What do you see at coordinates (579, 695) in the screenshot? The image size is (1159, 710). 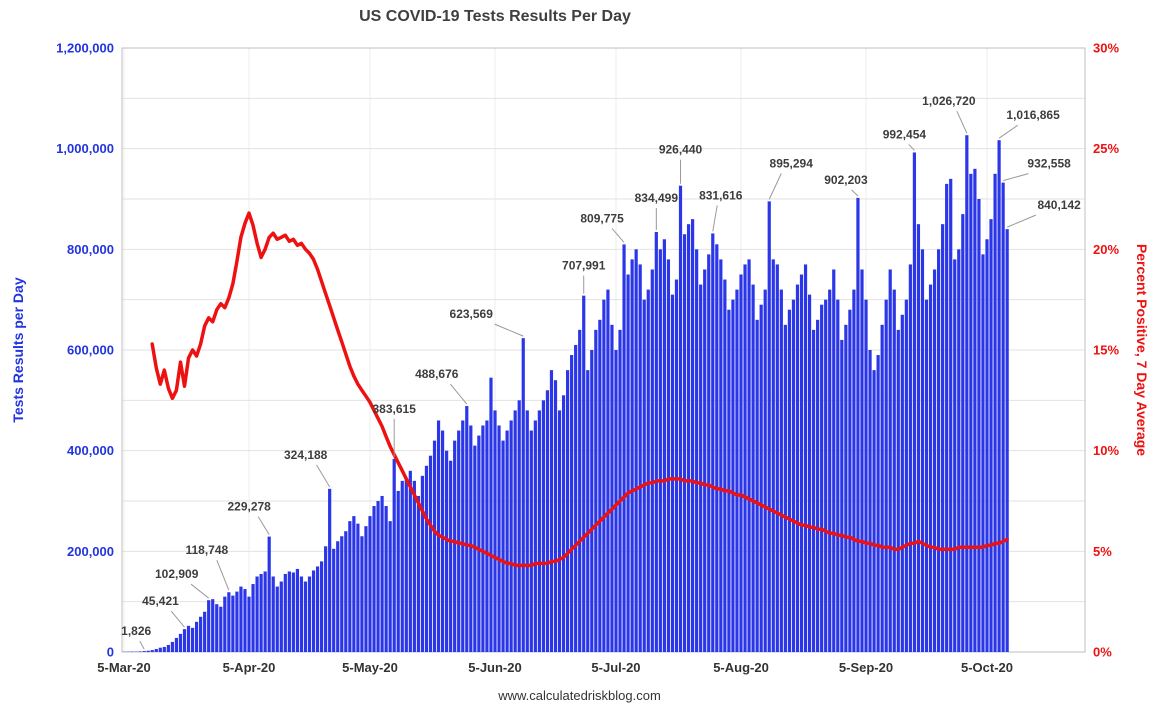 I see `watermark: www.calculatedriskblog.com` at bounding box center [579, 695].